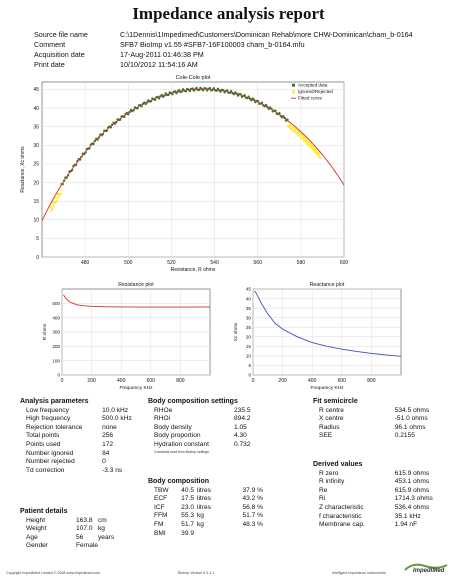 The width and height of the screenshot is (457, 581). I want to click on patient-cell: Gender, so click(37, 546).